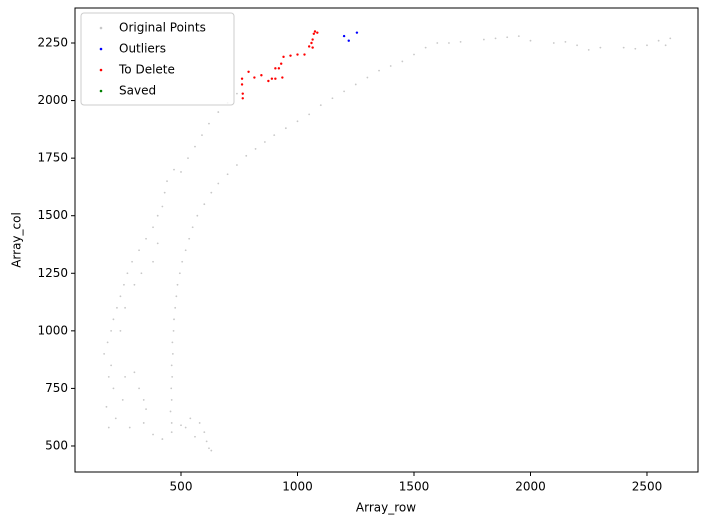 Image resolution: width=705 pixels, height=525 pixels. Describe the element at coordinates (142, 49) in the screenshot. I see `legend-label: Outliers` at that location.